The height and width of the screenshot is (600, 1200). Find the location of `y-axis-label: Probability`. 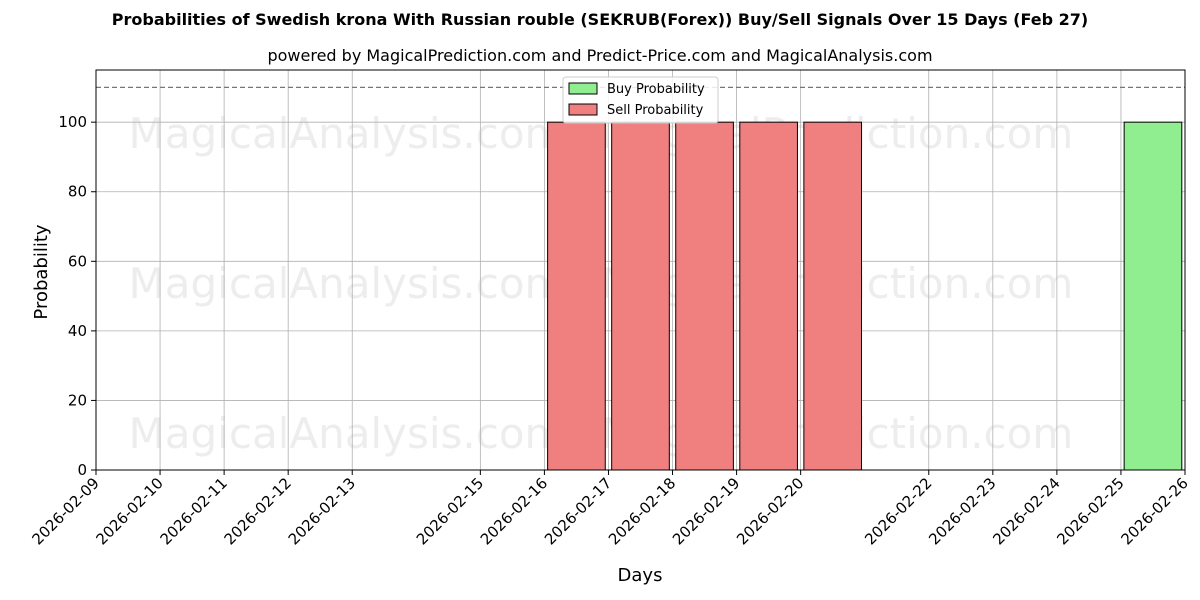

y-axis-label: Probability is located at coordinates (41, 271).